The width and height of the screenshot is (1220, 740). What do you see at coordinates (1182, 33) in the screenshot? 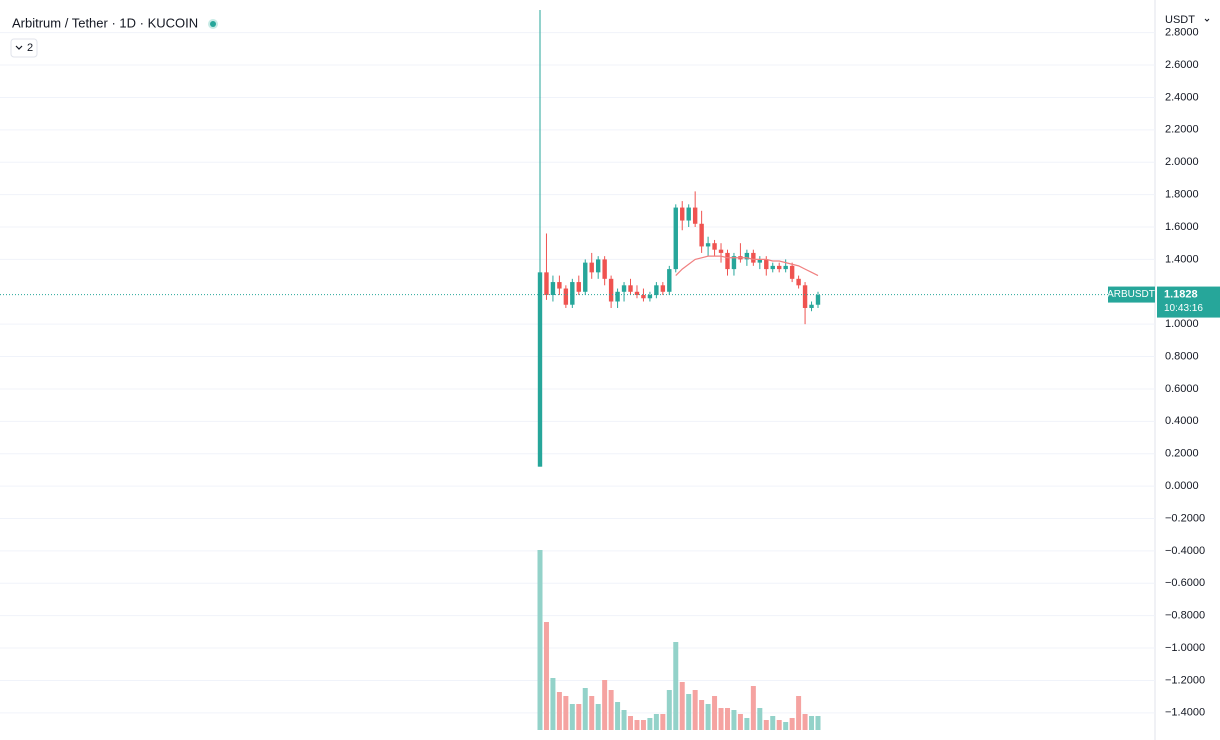
I see `y-tick-label: 2.8000` at bounding box center [1182, 33].